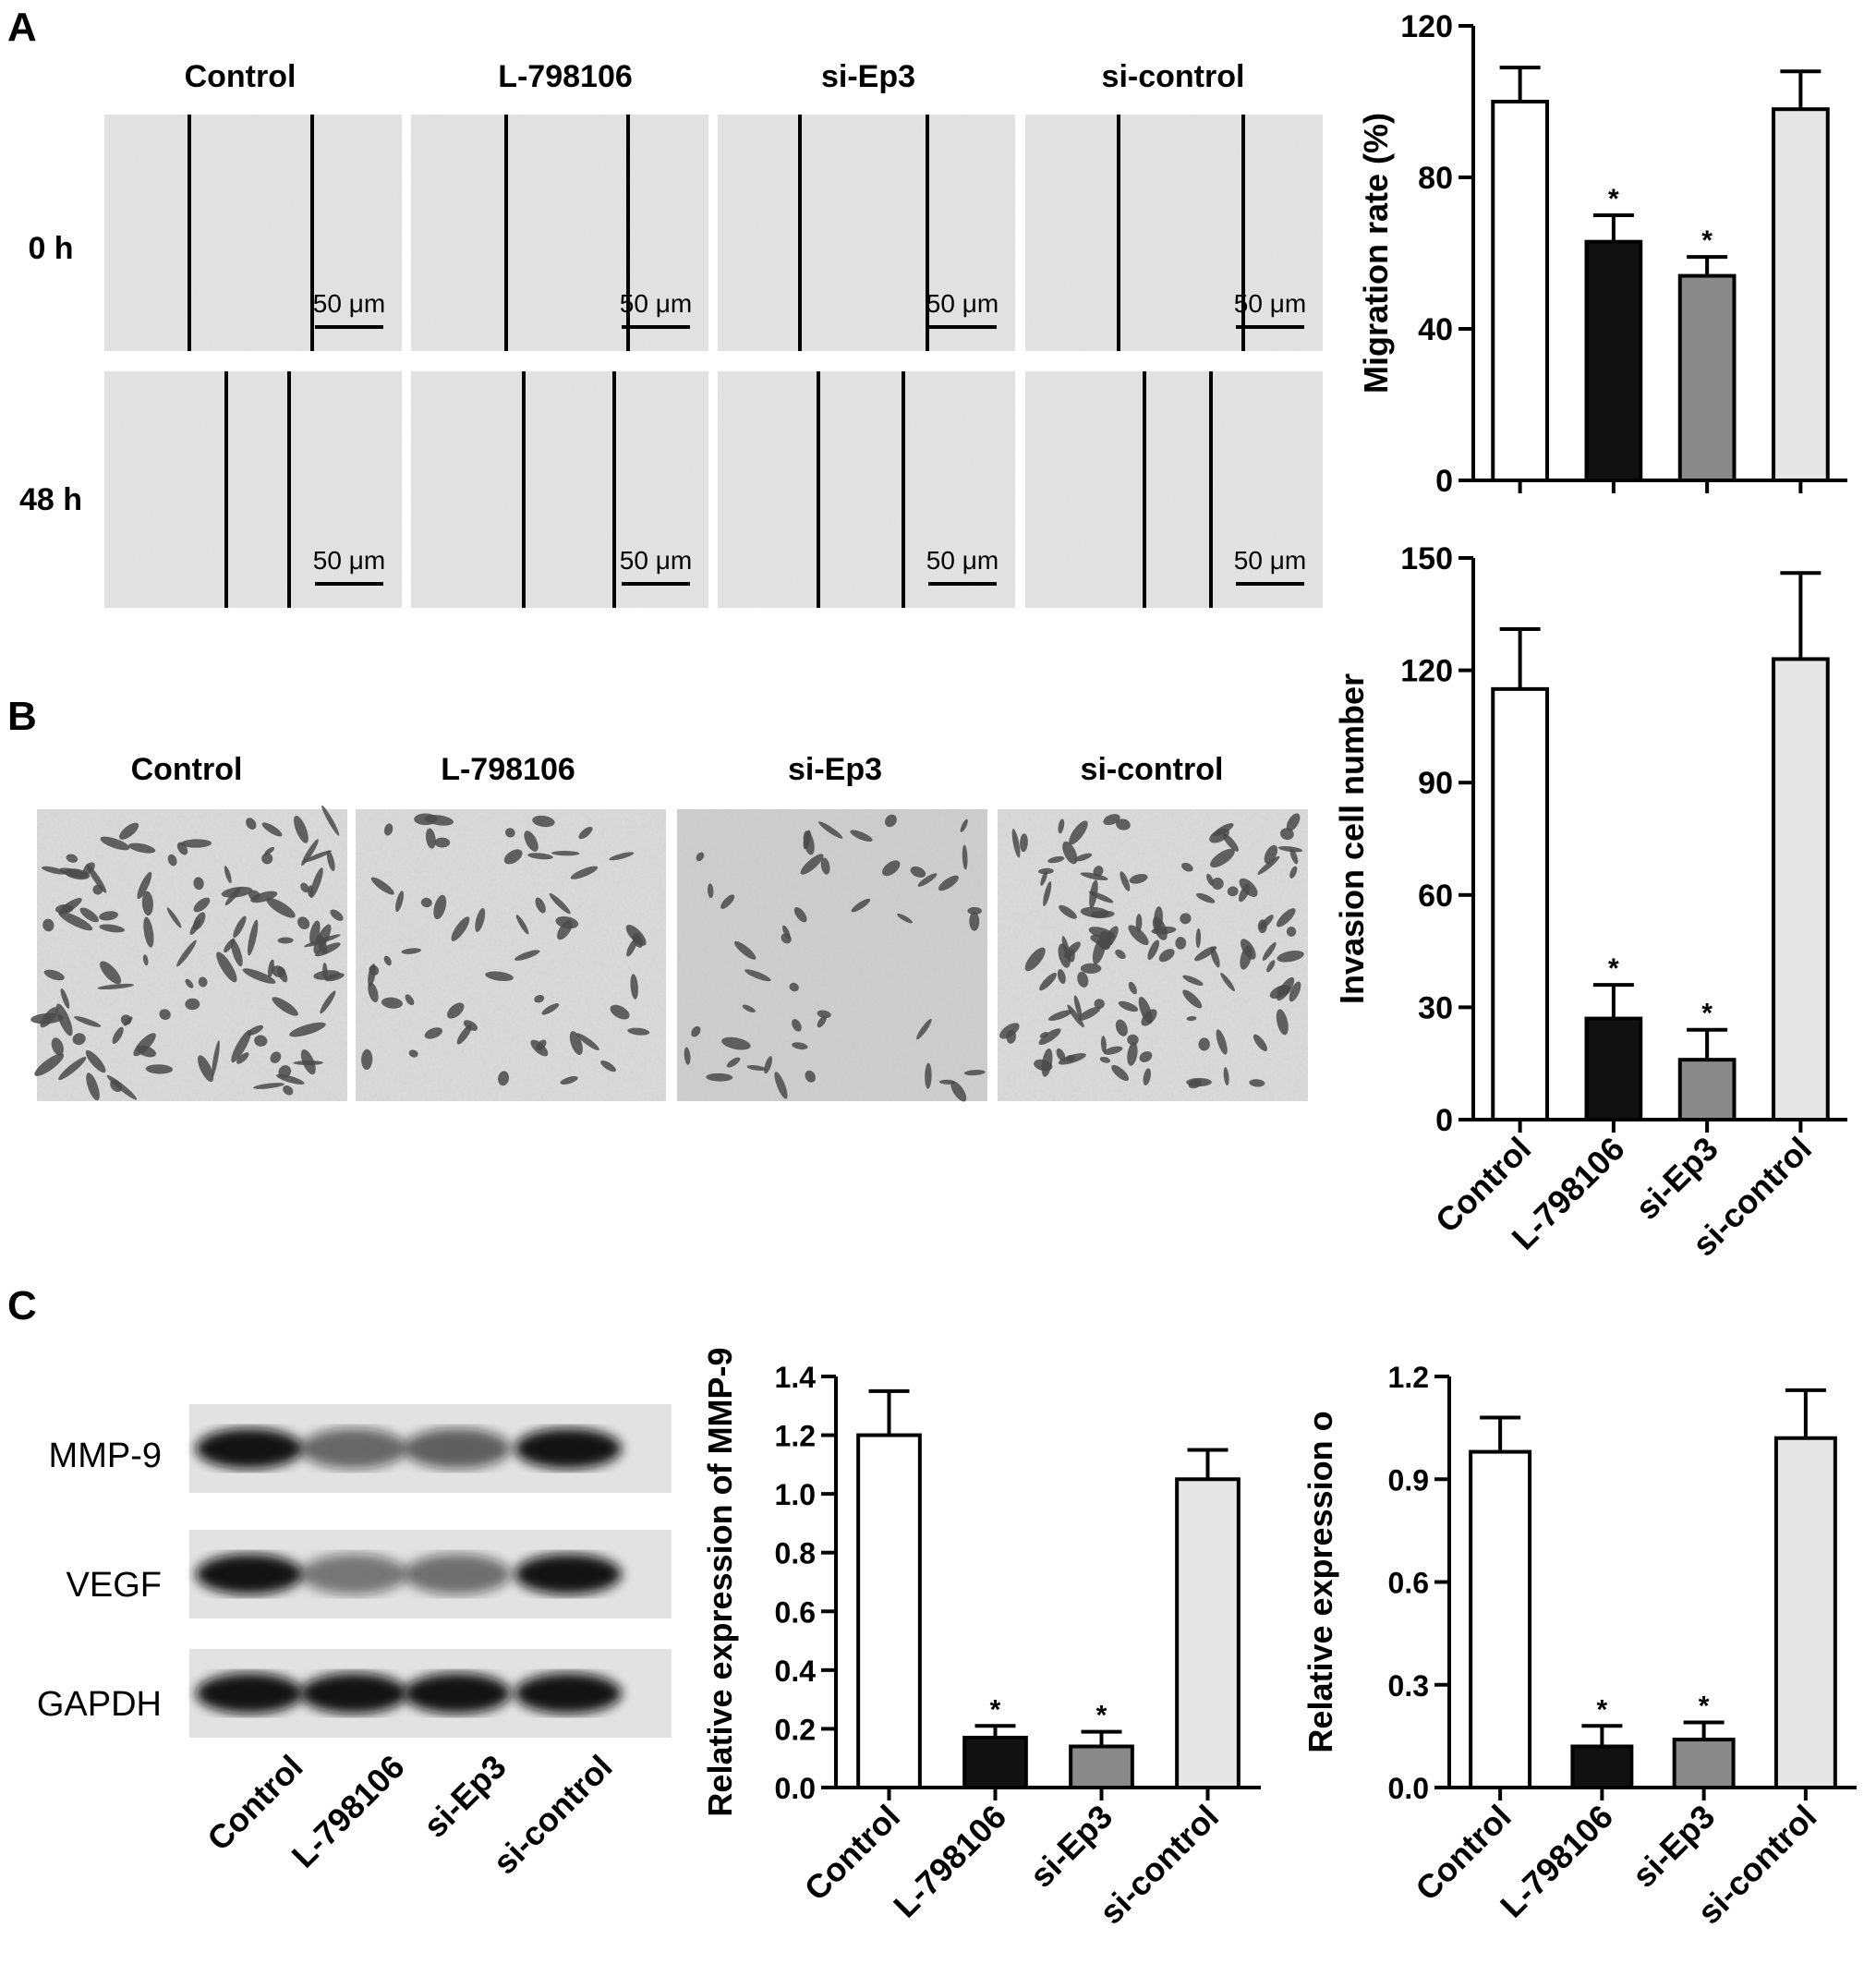  What do you see at coordinates (1408, 1686) in the screenshot?
I see `y-tick-label: 0.3` at bounding box center [1408, 1686].